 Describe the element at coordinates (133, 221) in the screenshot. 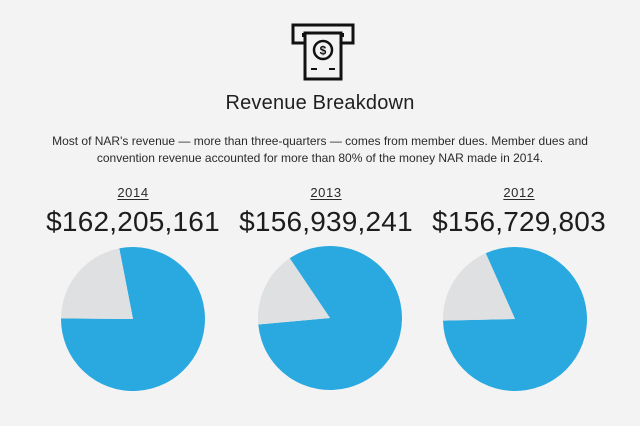

I see `revenue-total: $162,205,161` at that location.